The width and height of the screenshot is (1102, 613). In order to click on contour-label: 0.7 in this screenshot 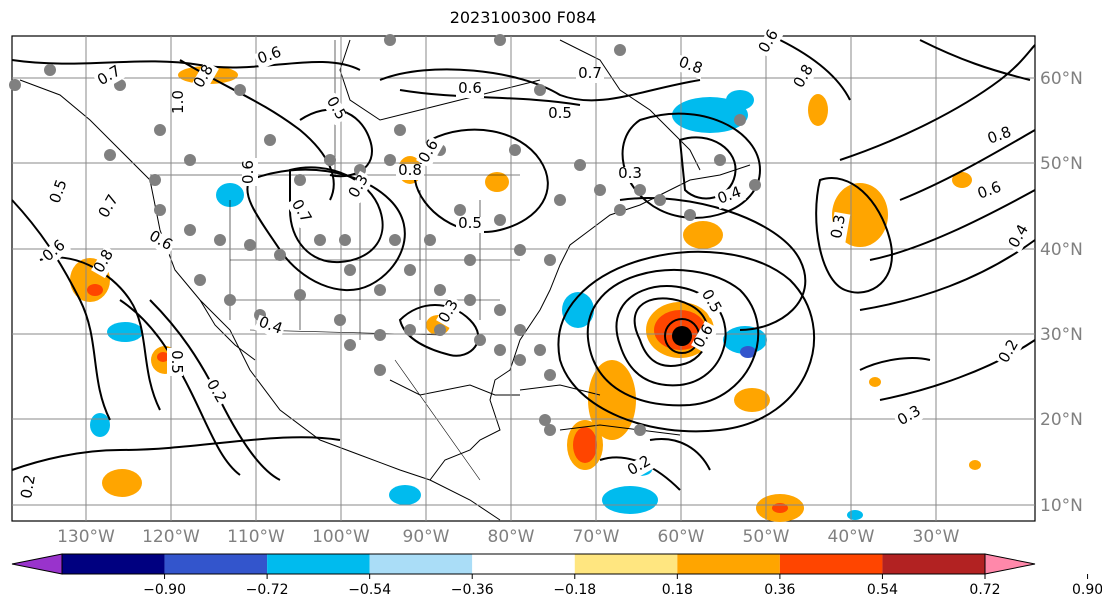, I will do `click(590, 73)`.